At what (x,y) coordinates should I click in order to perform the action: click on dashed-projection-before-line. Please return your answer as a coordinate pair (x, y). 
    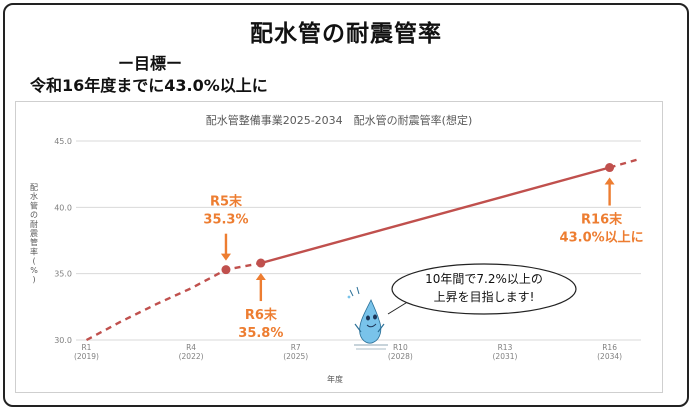
    Looking at the image, I should click on (173, 301).